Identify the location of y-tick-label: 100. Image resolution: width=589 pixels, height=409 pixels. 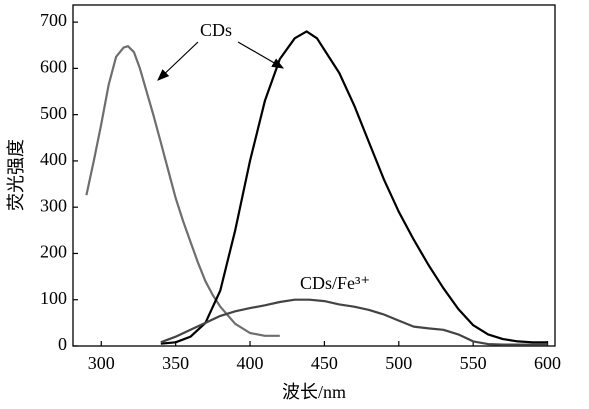
(53, 298).